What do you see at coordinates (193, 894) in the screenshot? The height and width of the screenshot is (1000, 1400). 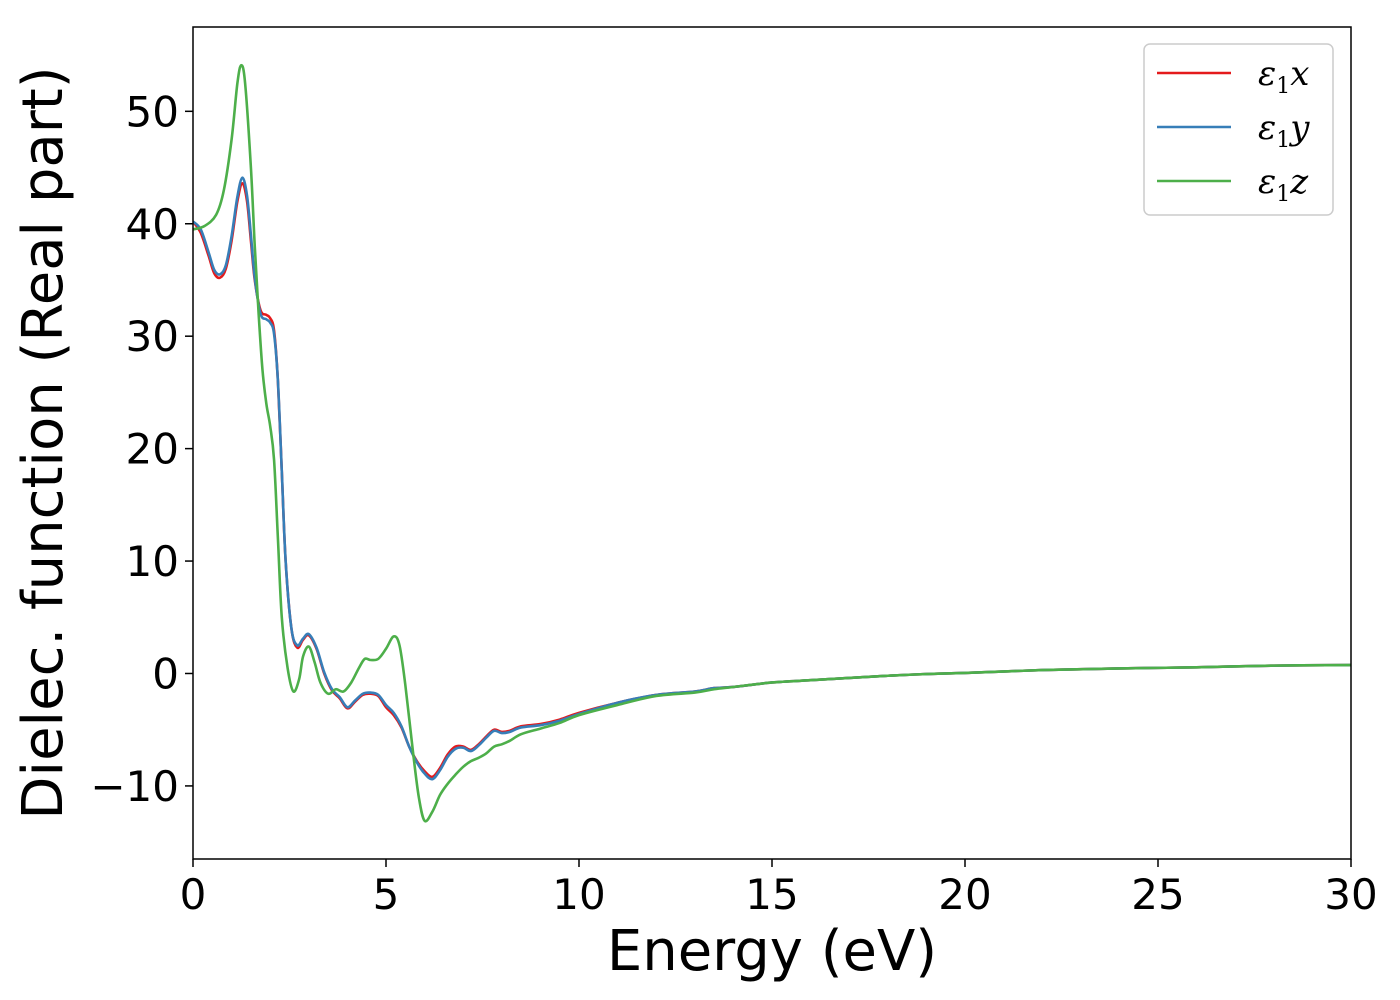 I see `x-tick-label: 0` at bounding box center [193, 894].